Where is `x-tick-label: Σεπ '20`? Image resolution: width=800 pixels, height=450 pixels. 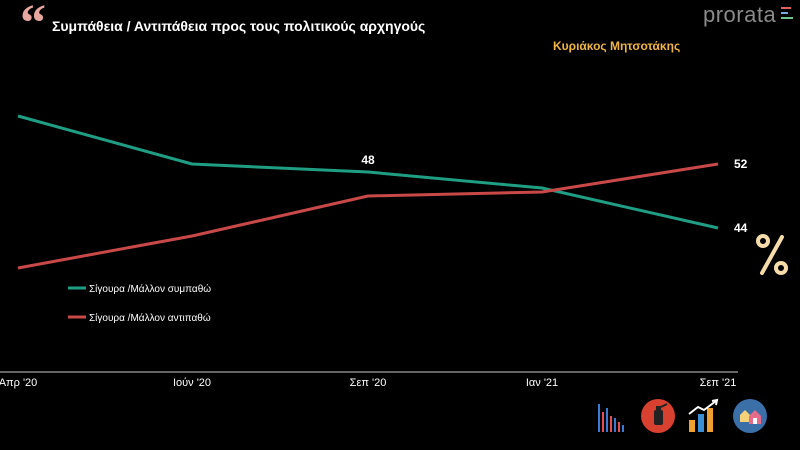 x-tick-label: Σεπ '20 is located at coordinates (368, 383).